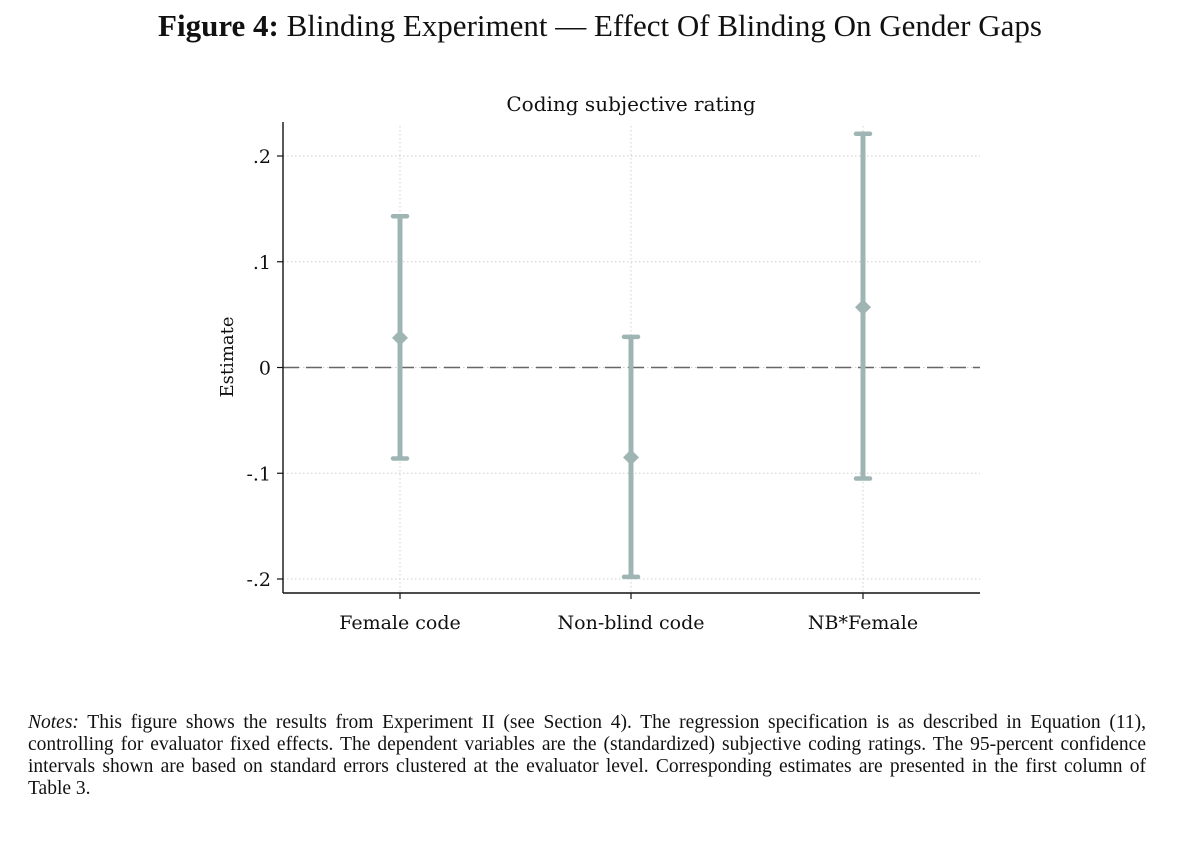 The height and width of the screenshot is (843, 1200). Describe the element at coordinates (258, 474) in the screenshot. I see `y-tick-label: -.1` at that location.